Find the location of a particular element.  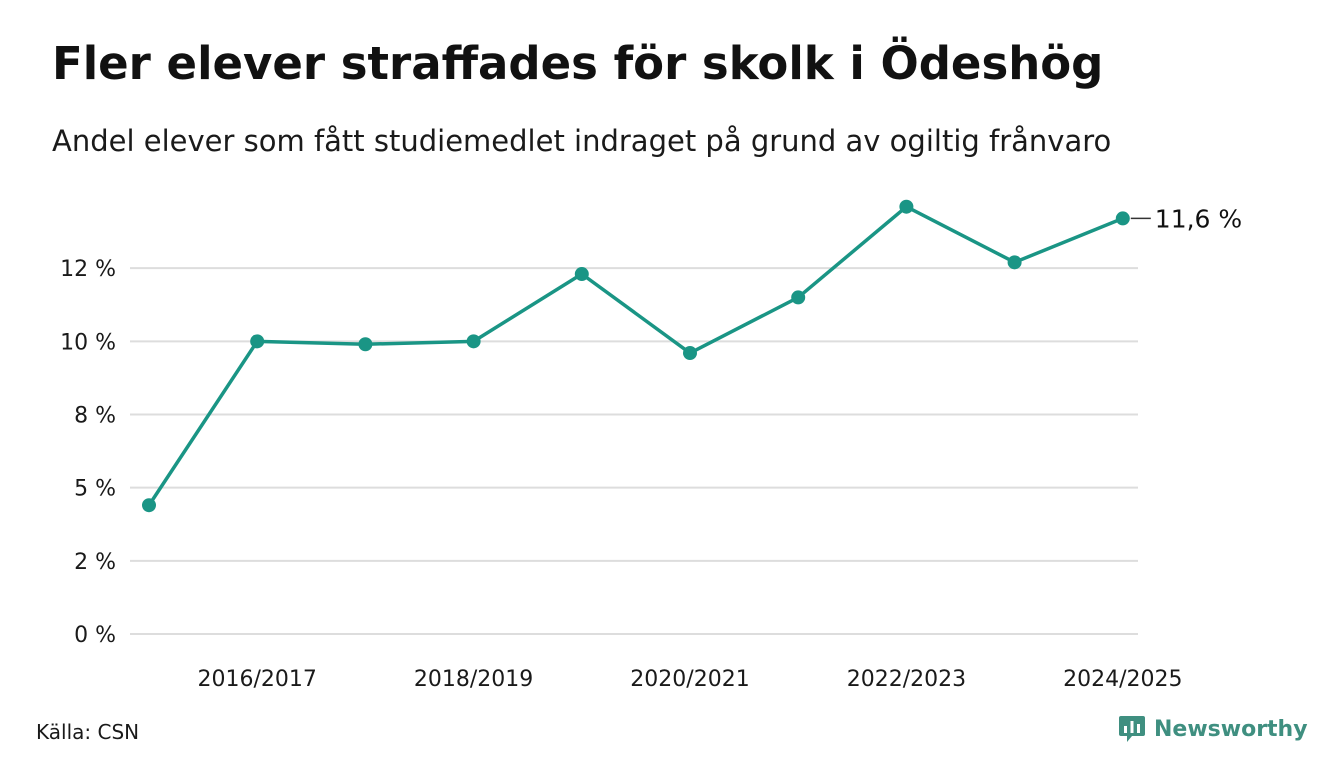

newsworthy-logo-icon is located at coordinates (1132, 729).